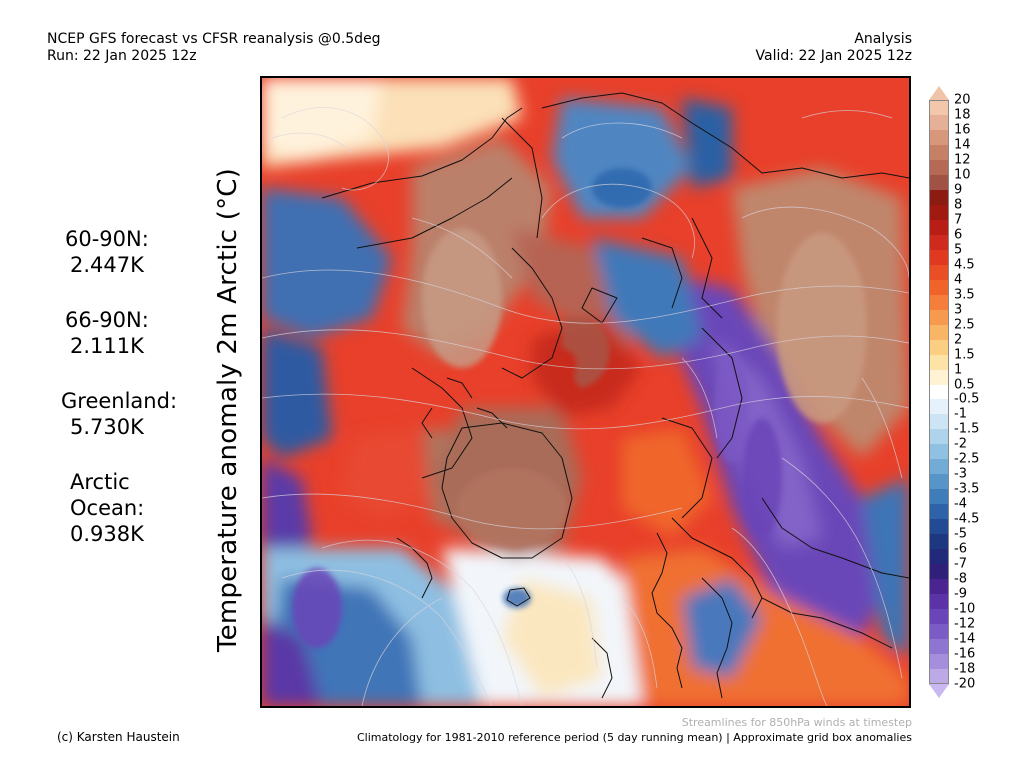 The height and width of the screenshot is (768, 1024). I want to click on colorbar-tick-label: -3, so click(960, 474).